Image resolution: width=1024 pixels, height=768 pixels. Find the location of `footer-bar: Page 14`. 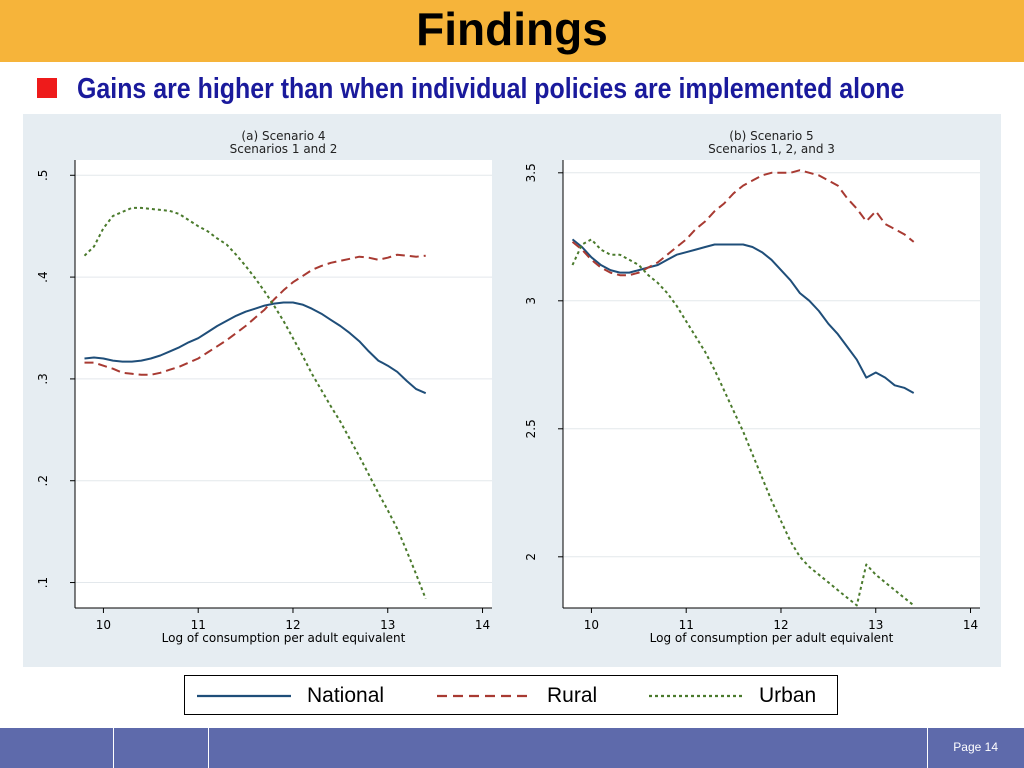

footer-bar: Page 14 is located at coordinates (512, 748).